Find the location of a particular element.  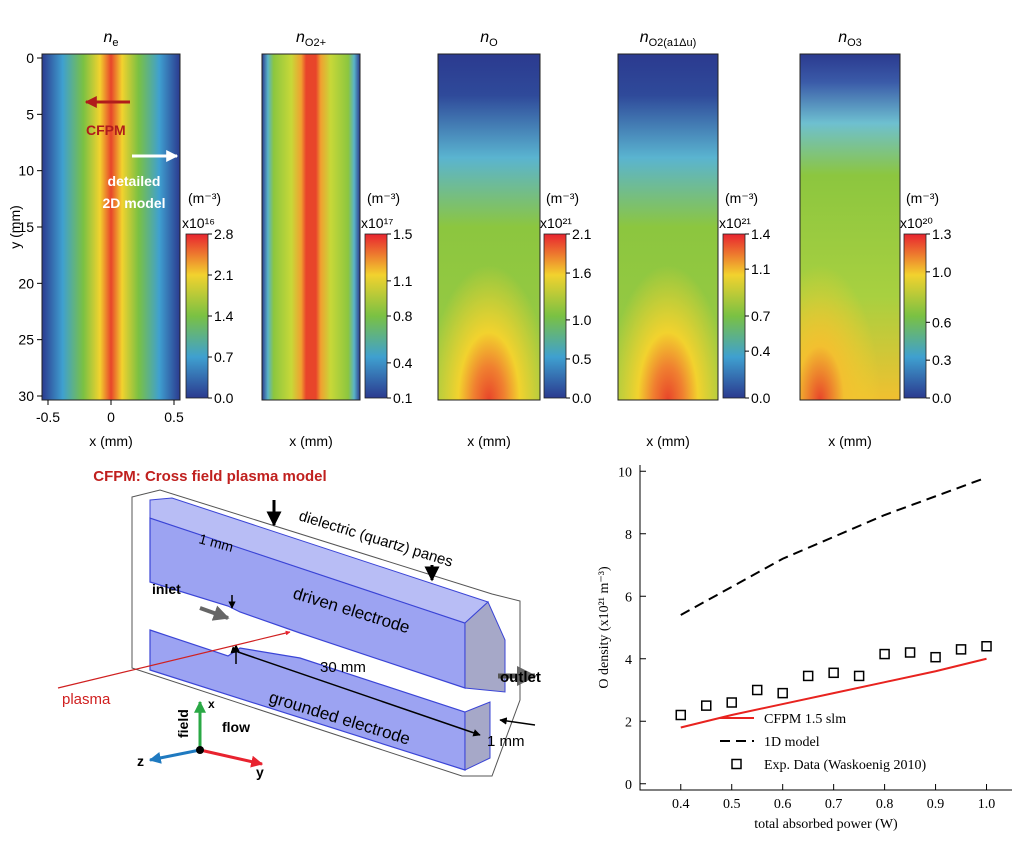

x-tick-label: -0.5 is located at coordinates (48, 417).